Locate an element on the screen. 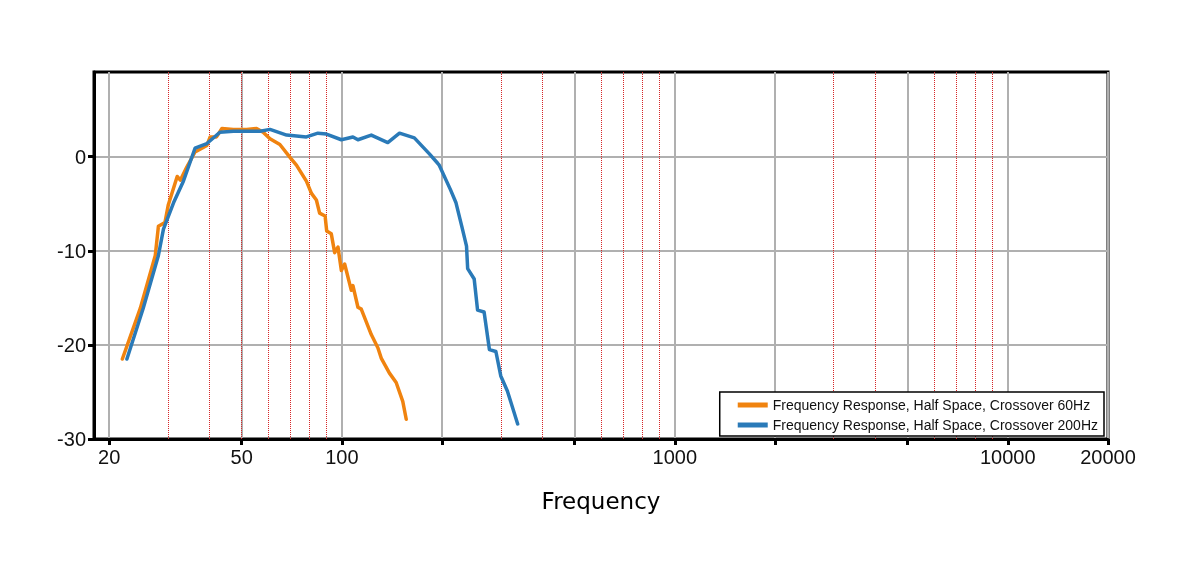 The width and height of the screenshot is (1184, 562). x-tick-label: 20000 is located at coordinates (1108, 457).